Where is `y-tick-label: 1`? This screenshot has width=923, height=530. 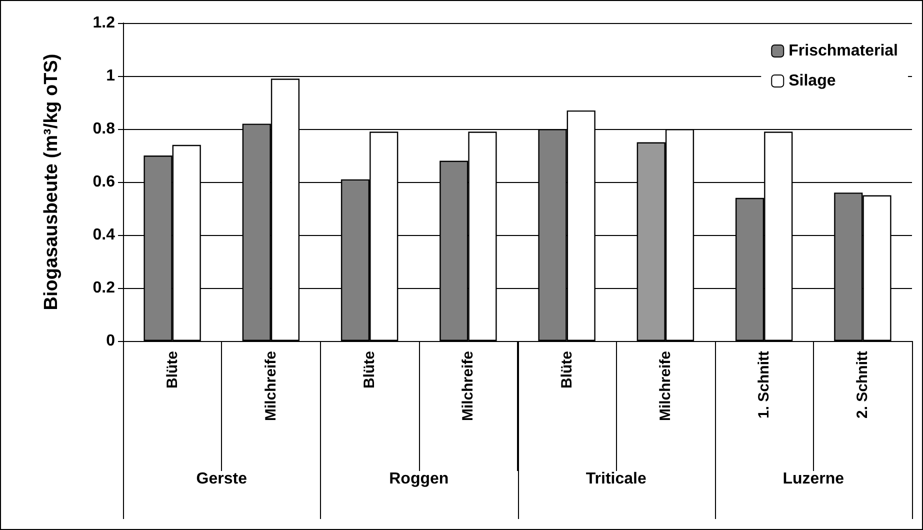
y-tick-label: 1 is located at coordinates (111, 76).